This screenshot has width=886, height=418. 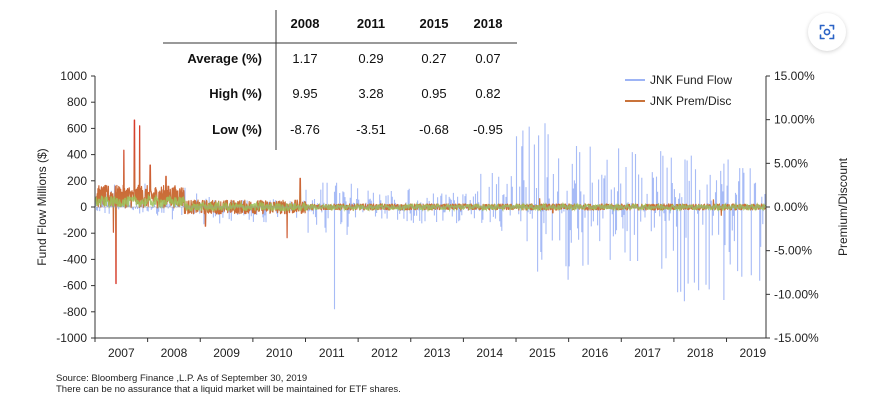 What do you see at coordinates (796, 338) in the screenshot?
I see `right-tick-label: -15.00%` at bounding box center [796, 338].